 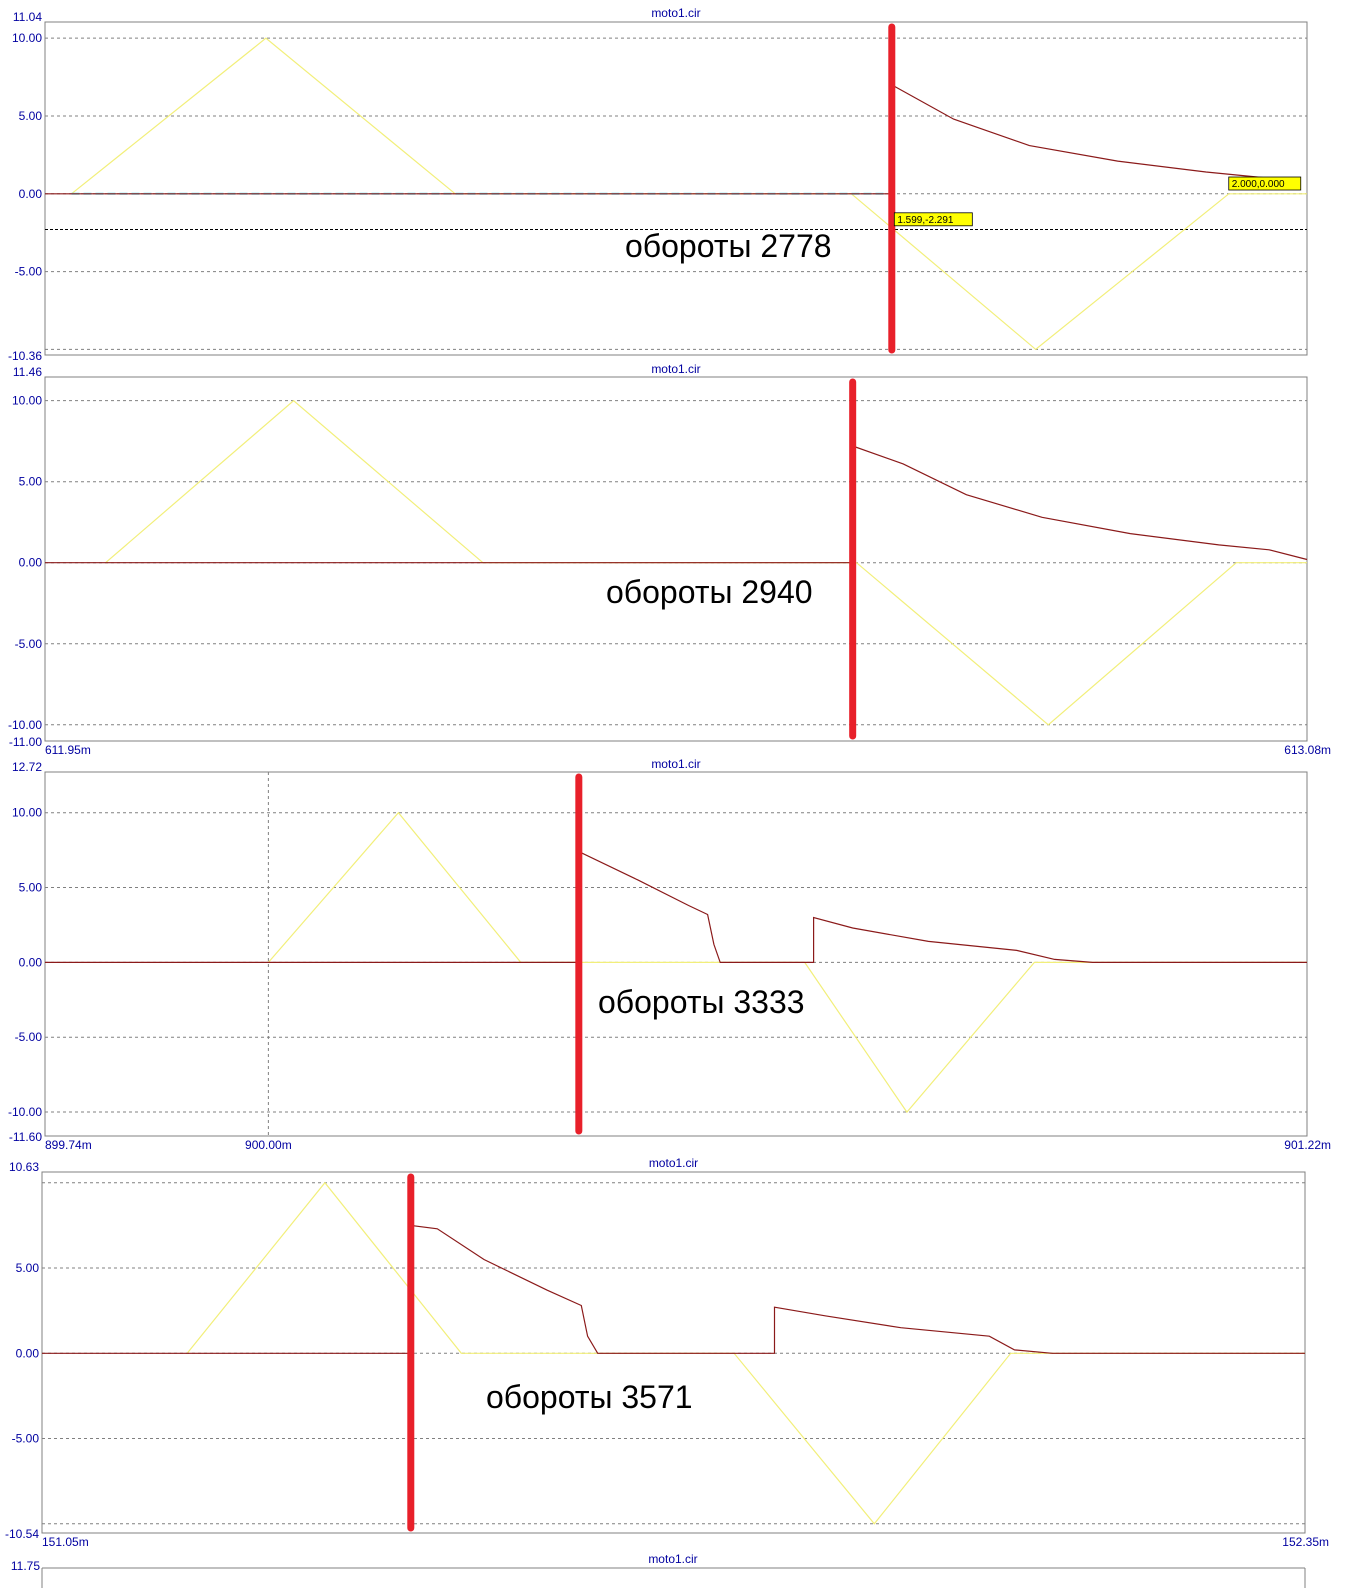 What do you see at coordinates (1258, 184) in the screenshot?
I see `cursor-tag-label: 2.000,0.000` at bounding box center [1258, 184].